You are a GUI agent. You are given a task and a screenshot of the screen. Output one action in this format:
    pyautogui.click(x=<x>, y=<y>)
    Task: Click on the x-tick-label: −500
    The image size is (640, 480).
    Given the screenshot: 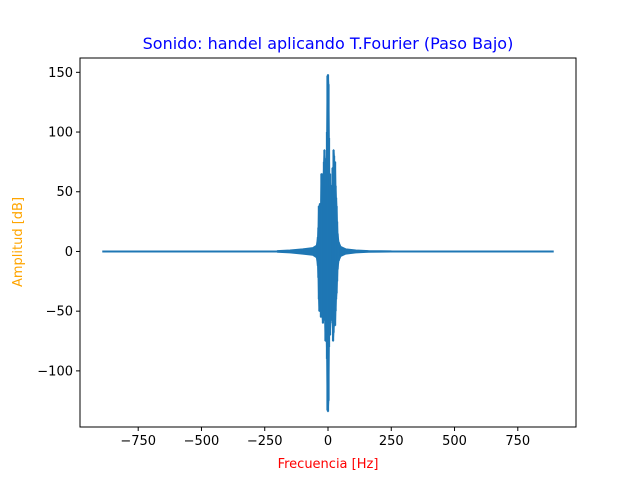 What is the action you would take?
    pyautogui.click(x=202, y=441)
    